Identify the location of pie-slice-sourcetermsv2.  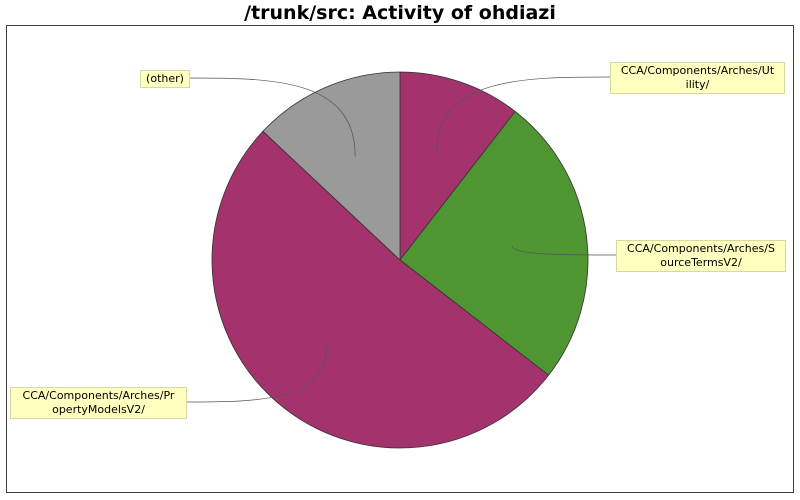
(494, 243).